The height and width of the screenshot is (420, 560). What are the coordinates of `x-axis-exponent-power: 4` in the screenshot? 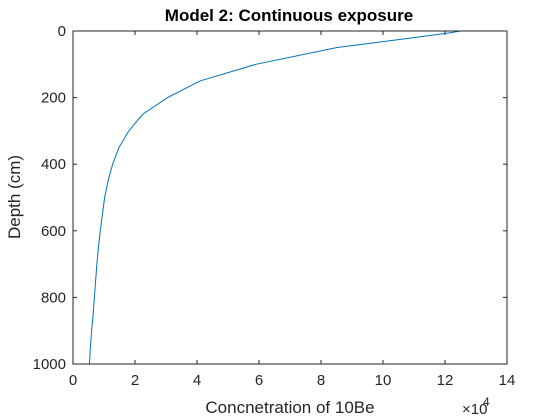 It's located at (486, 402).